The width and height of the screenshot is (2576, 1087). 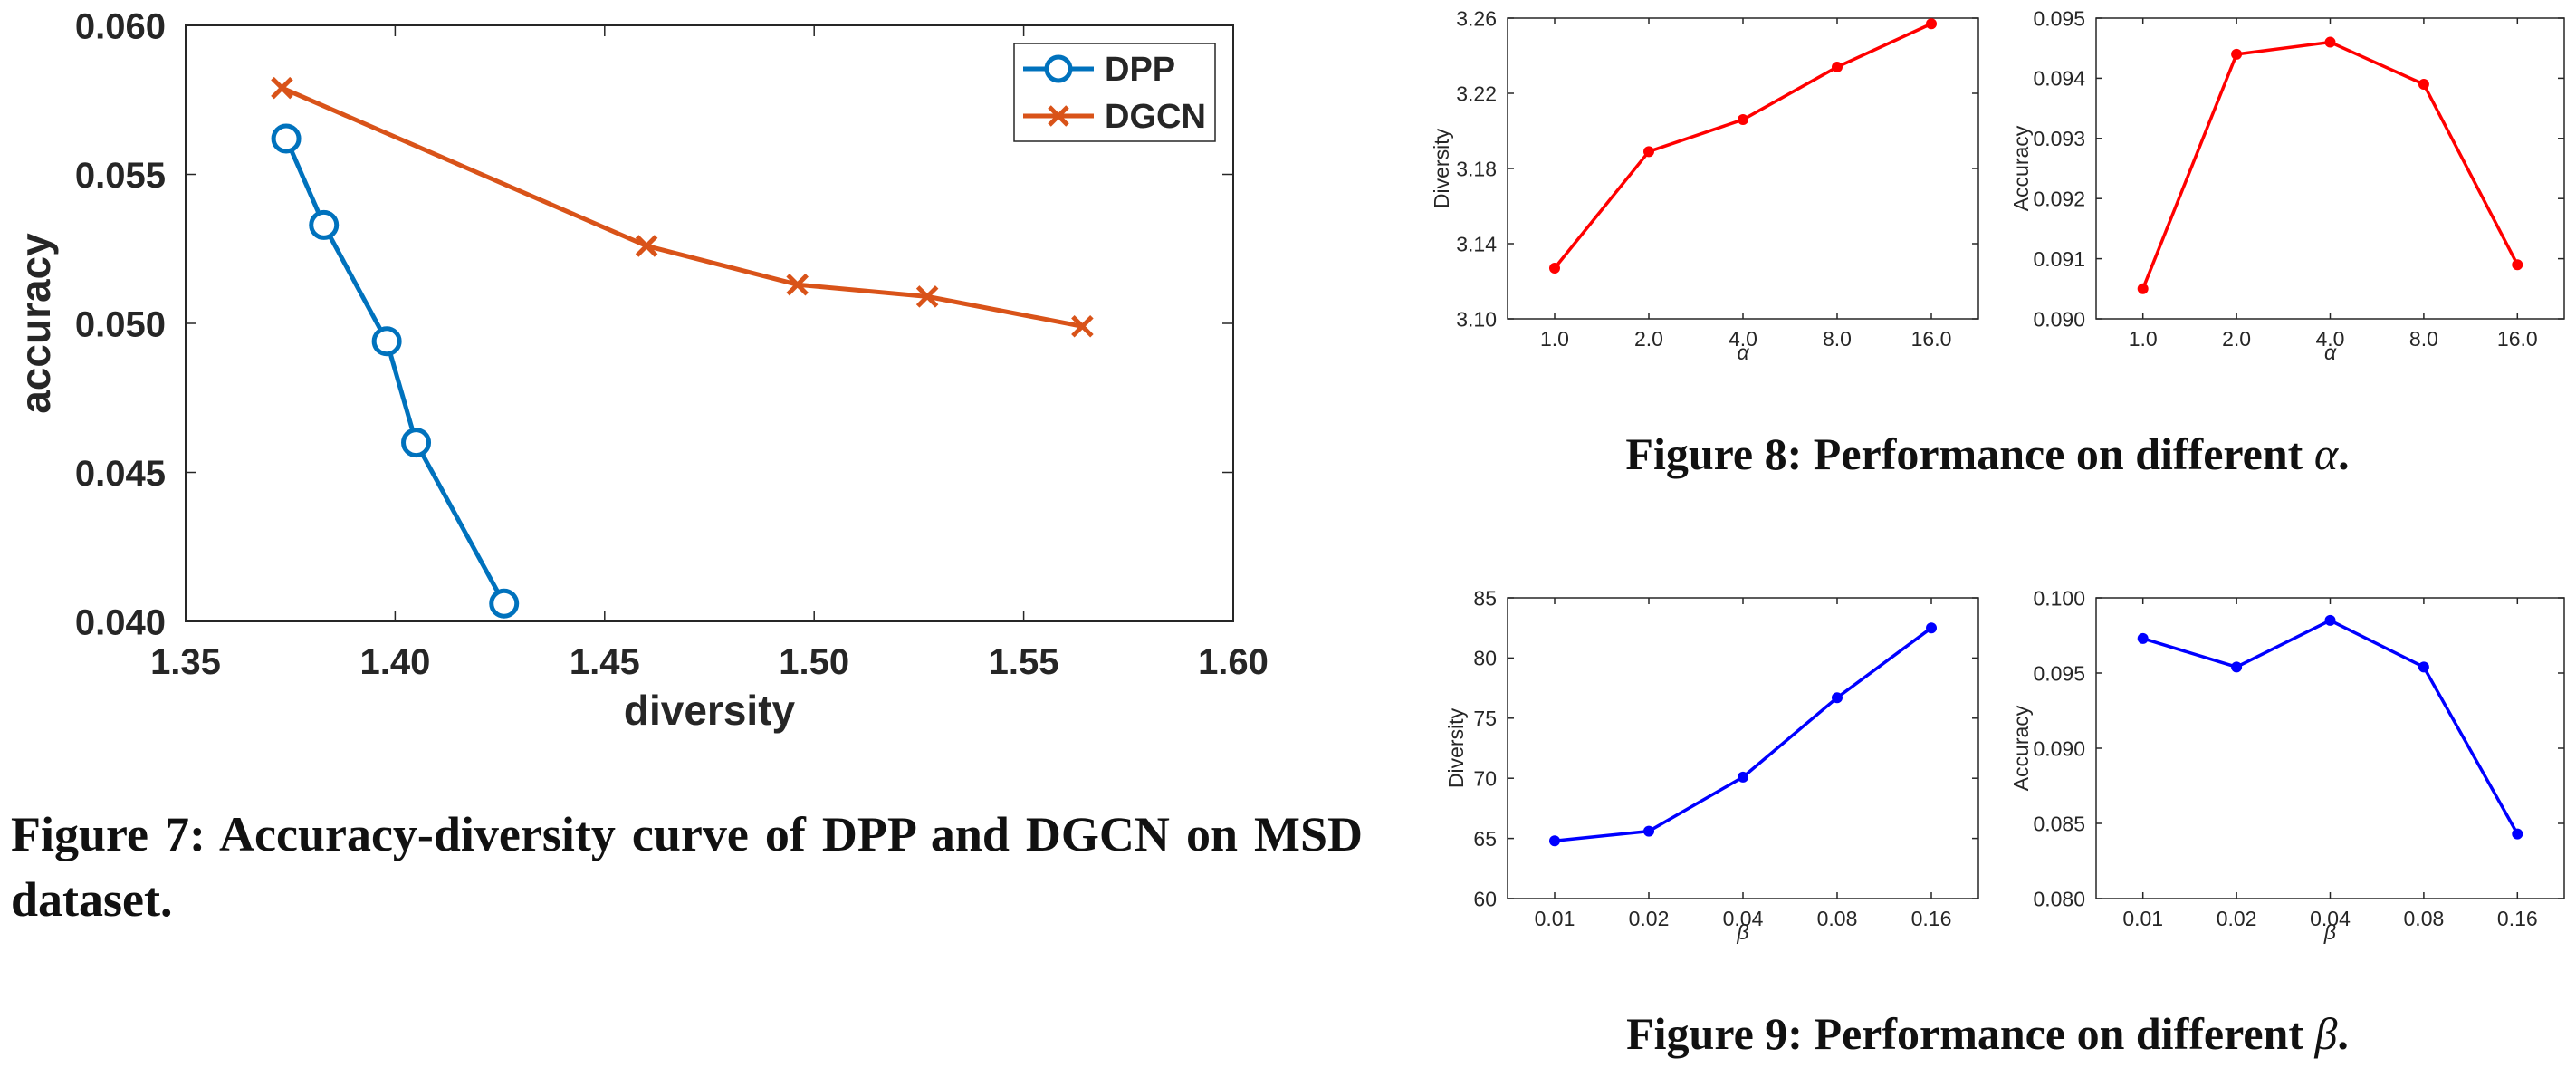 What do you see at coordinates (2343, 1033) in the screenshot?
I see `figure-9-caption-end: .` at bounding box center [2343, 1033].